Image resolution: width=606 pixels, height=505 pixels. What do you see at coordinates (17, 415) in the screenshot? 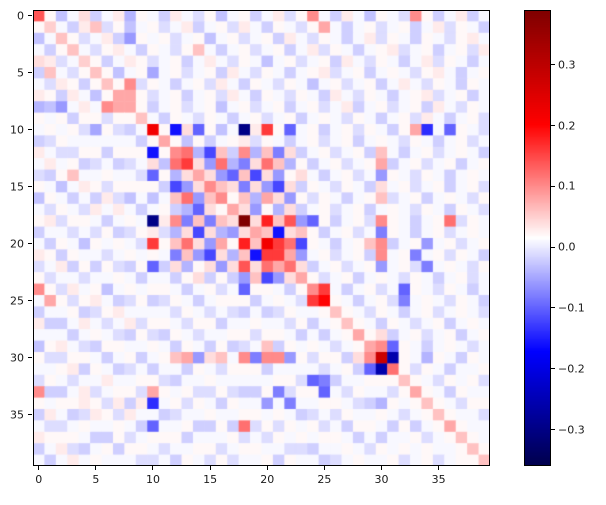
I see `y-axis-tick-label: 35` at bounding box center [17, 415].